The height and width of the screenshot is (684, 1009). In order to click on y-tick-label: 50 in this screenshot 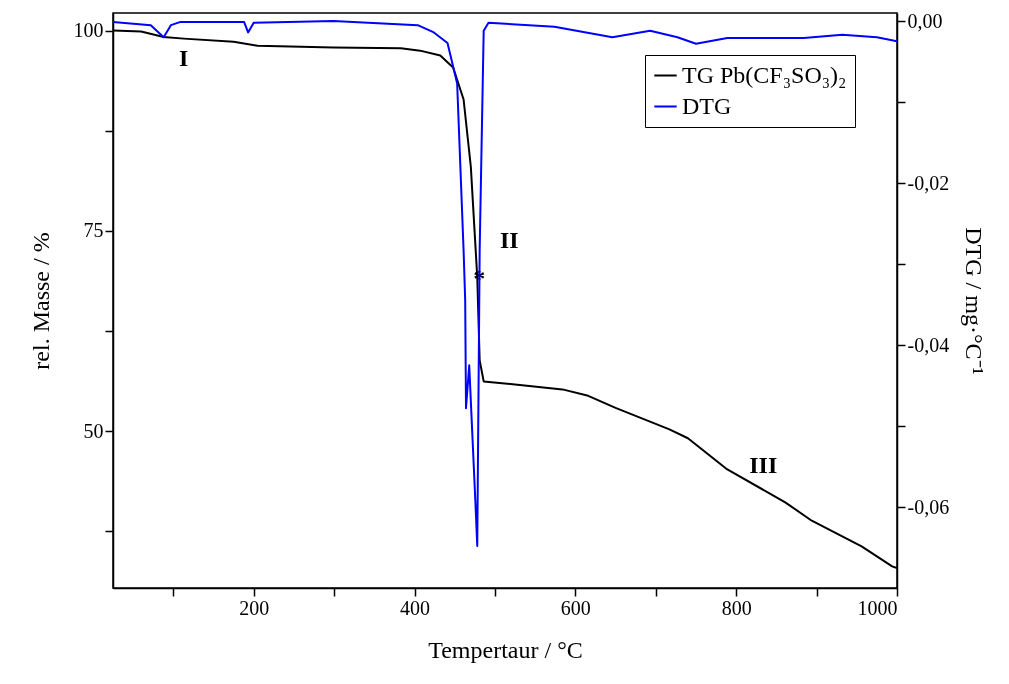, I will do `click(93, 430)`.